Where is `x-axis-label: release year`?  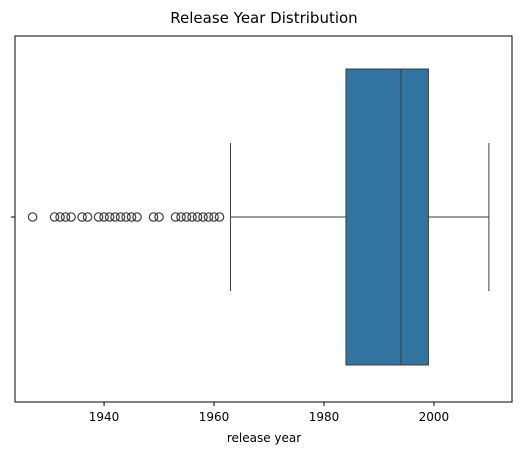 x-axis-label: release year is located at coordinates (264, 438).